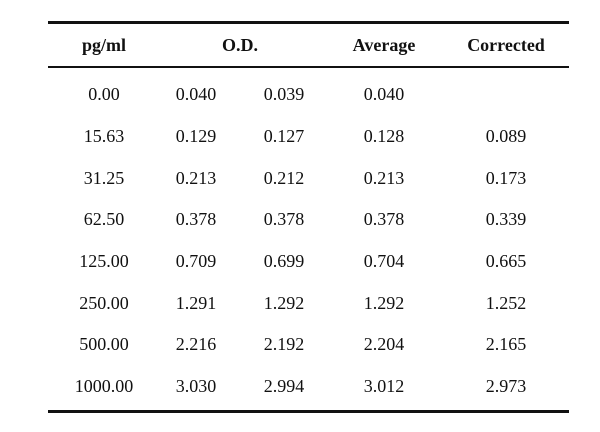  I want to click on header-corrected: Corrected, so click(506, 44).